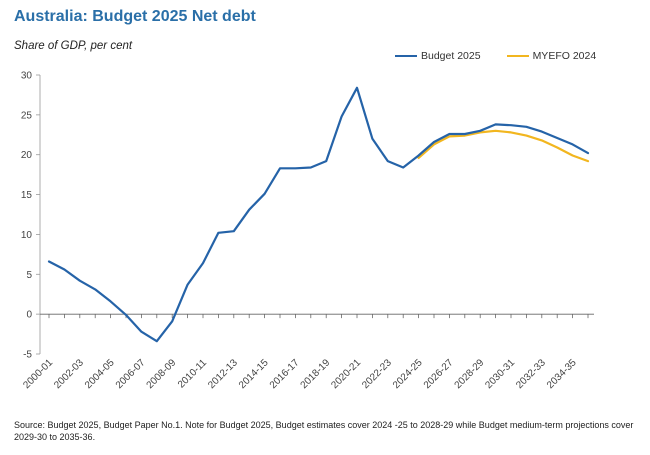 Image resolution: width=650 pixels, height=455 pixels. I want to click on legend-swatch-budget-2025, so click(406, 56).